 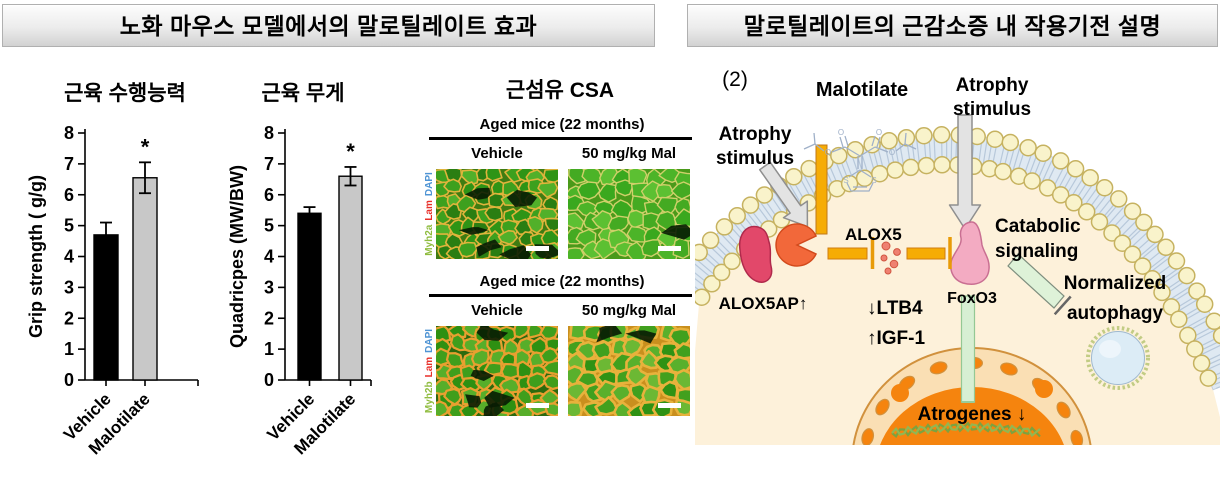 I want to click on alox5-protein, so click(x=796, y=245).